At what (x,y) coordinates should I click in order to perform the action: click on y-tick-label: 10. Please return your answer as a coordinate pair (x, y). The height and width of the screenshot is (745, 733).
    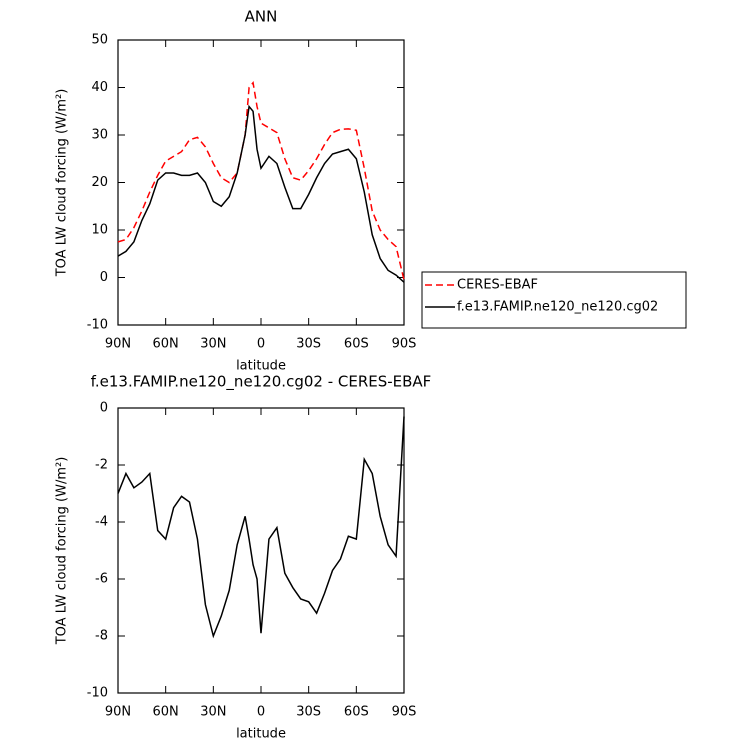
    Looking at the image, I should click on (99, 230).